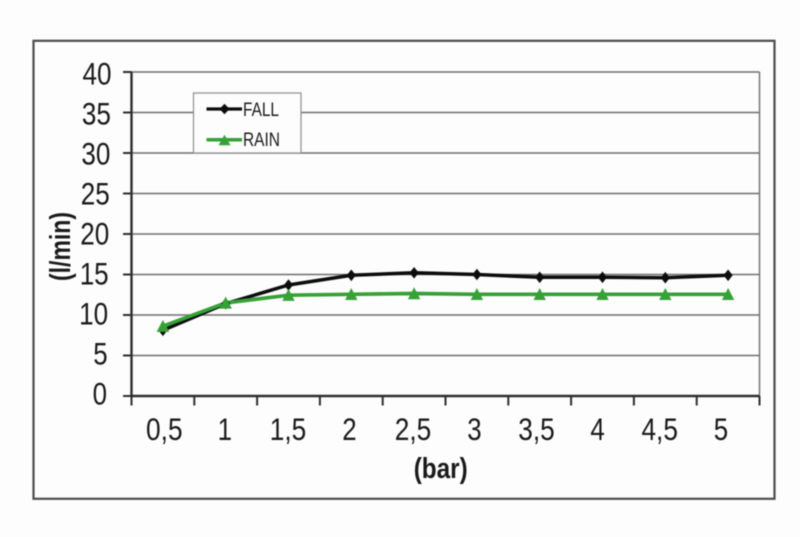  What do you see at coordinates (597, 429) in the screenshot?
I see `svg-text: 4` at bounding box center [597, 429].